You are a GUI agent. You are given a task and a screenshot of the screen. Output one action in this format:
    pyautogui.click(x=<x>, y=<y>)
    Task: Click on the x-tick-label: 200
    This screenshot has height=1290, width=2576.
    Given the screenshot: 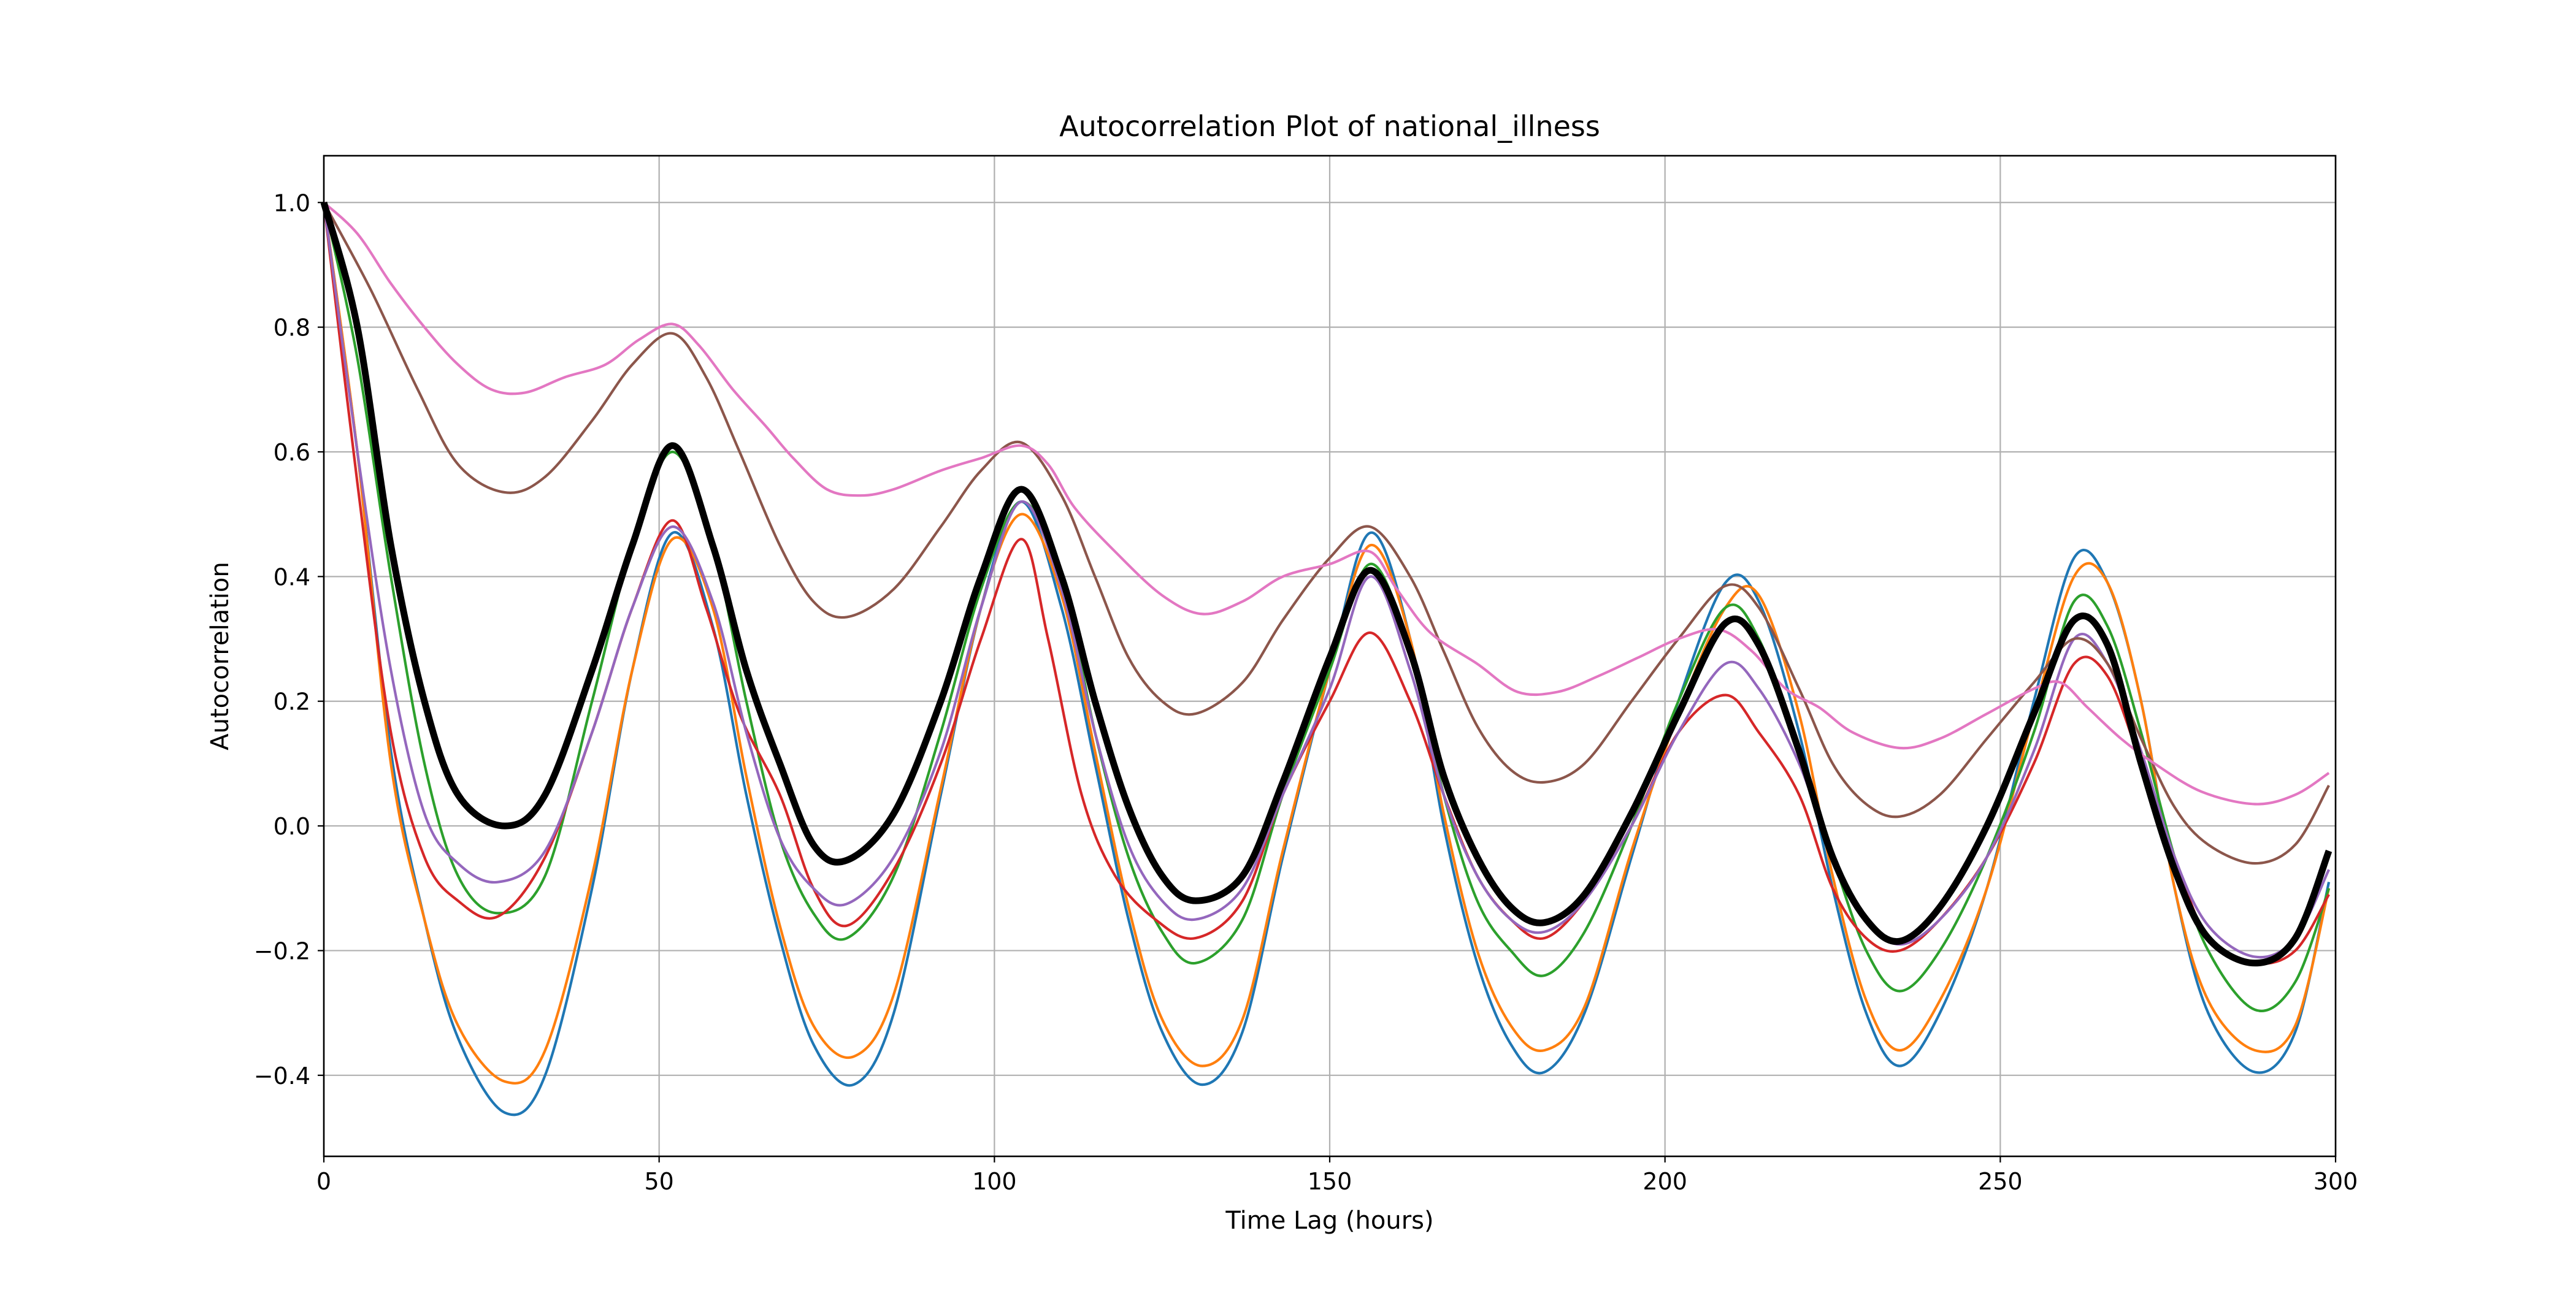 What is the action you would take?
    pyautogui.click(x=1665, y=1181)
    